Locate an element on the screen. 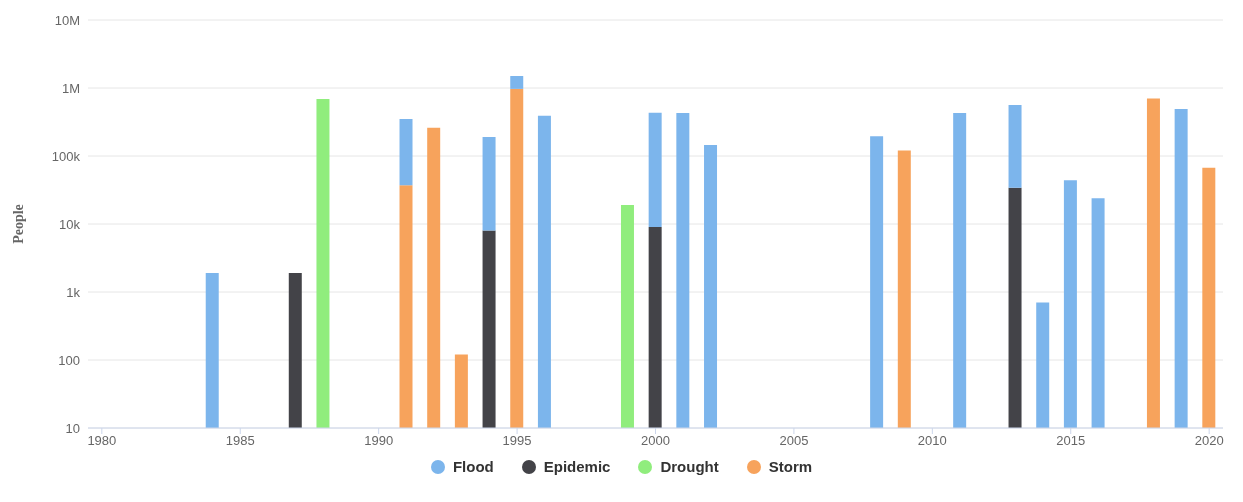 This screenshot has width=1243, height=502. x-tick-label: 2010 is located at coordinates (932, 441).